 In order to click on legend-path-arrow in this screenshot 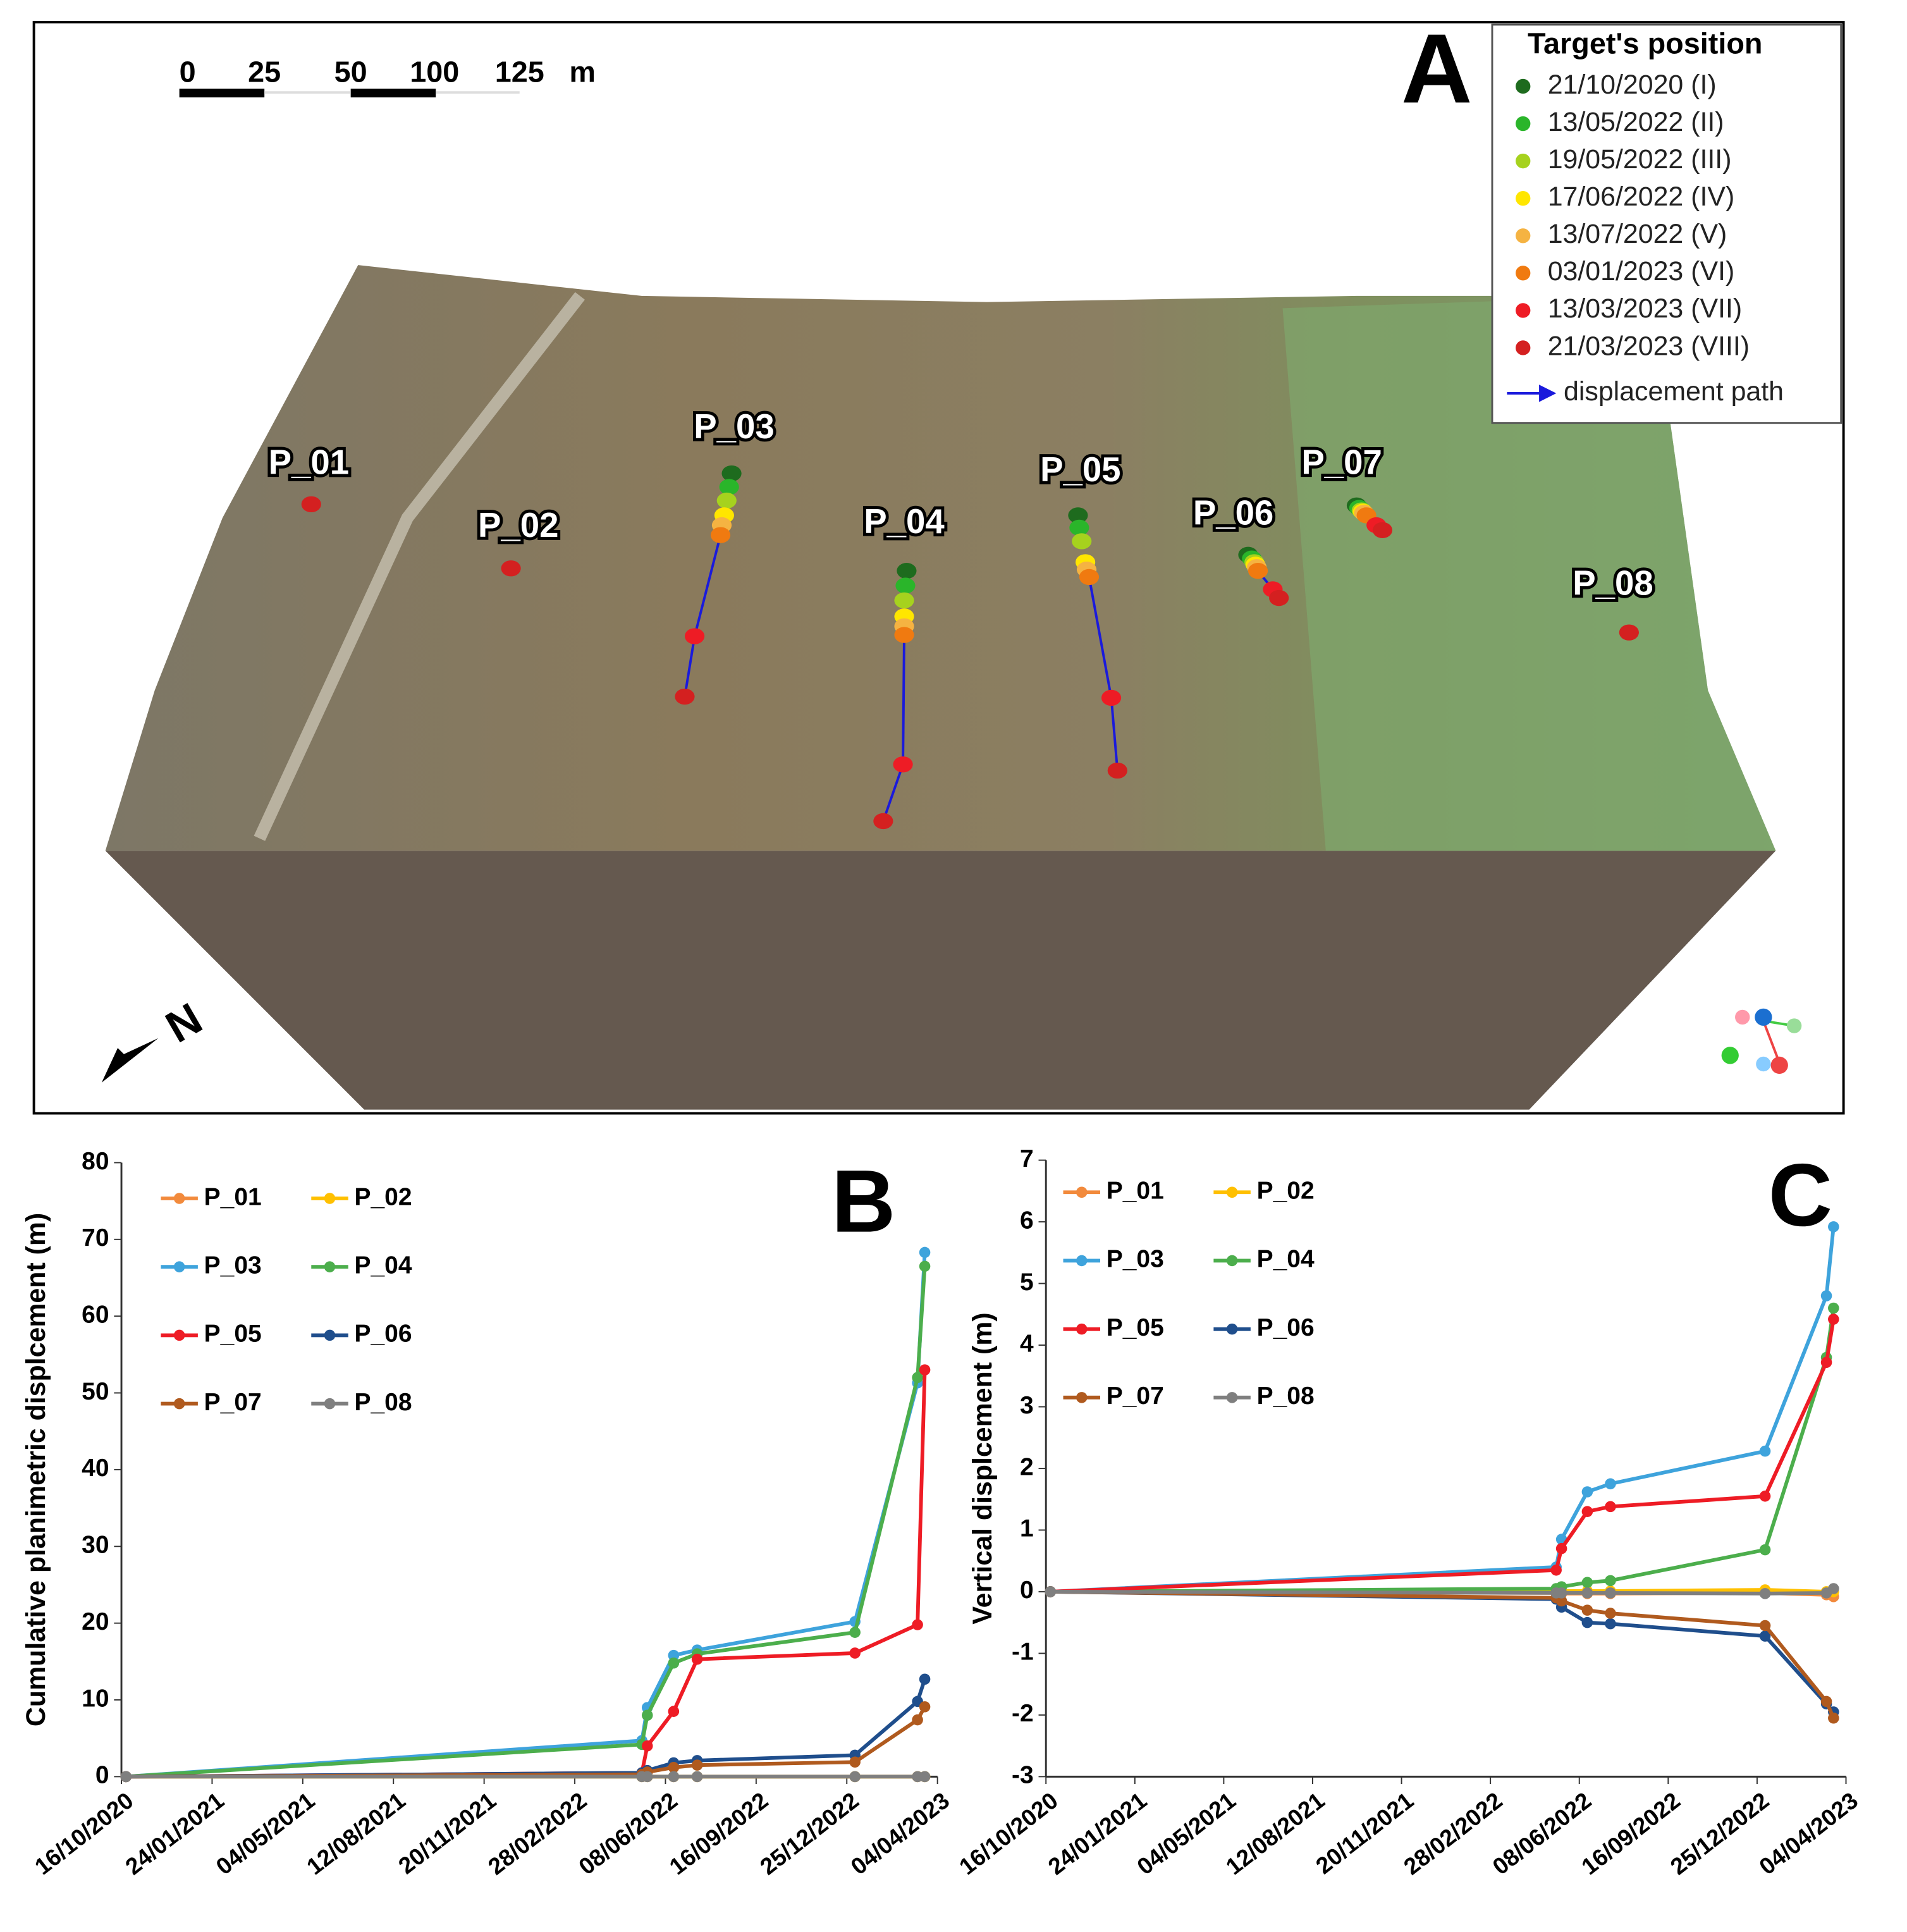, I will do `click(1548, 393)`.